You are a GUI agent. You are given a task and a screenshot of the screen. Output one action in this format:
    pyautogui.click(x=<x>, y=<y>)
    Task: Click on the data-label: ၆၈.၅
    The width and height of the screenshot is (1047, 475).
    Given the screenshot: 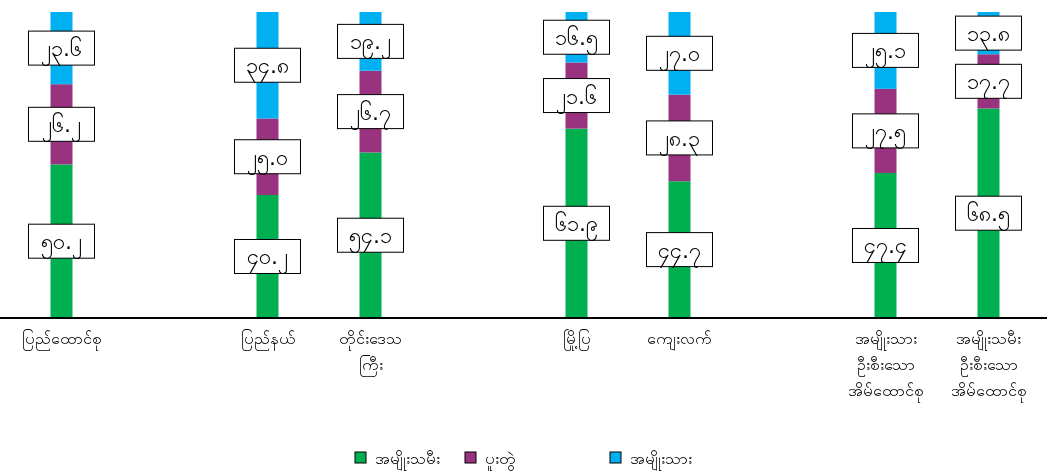 What is the action you would take?
    pyautogui.click(x=988, y=216)
    